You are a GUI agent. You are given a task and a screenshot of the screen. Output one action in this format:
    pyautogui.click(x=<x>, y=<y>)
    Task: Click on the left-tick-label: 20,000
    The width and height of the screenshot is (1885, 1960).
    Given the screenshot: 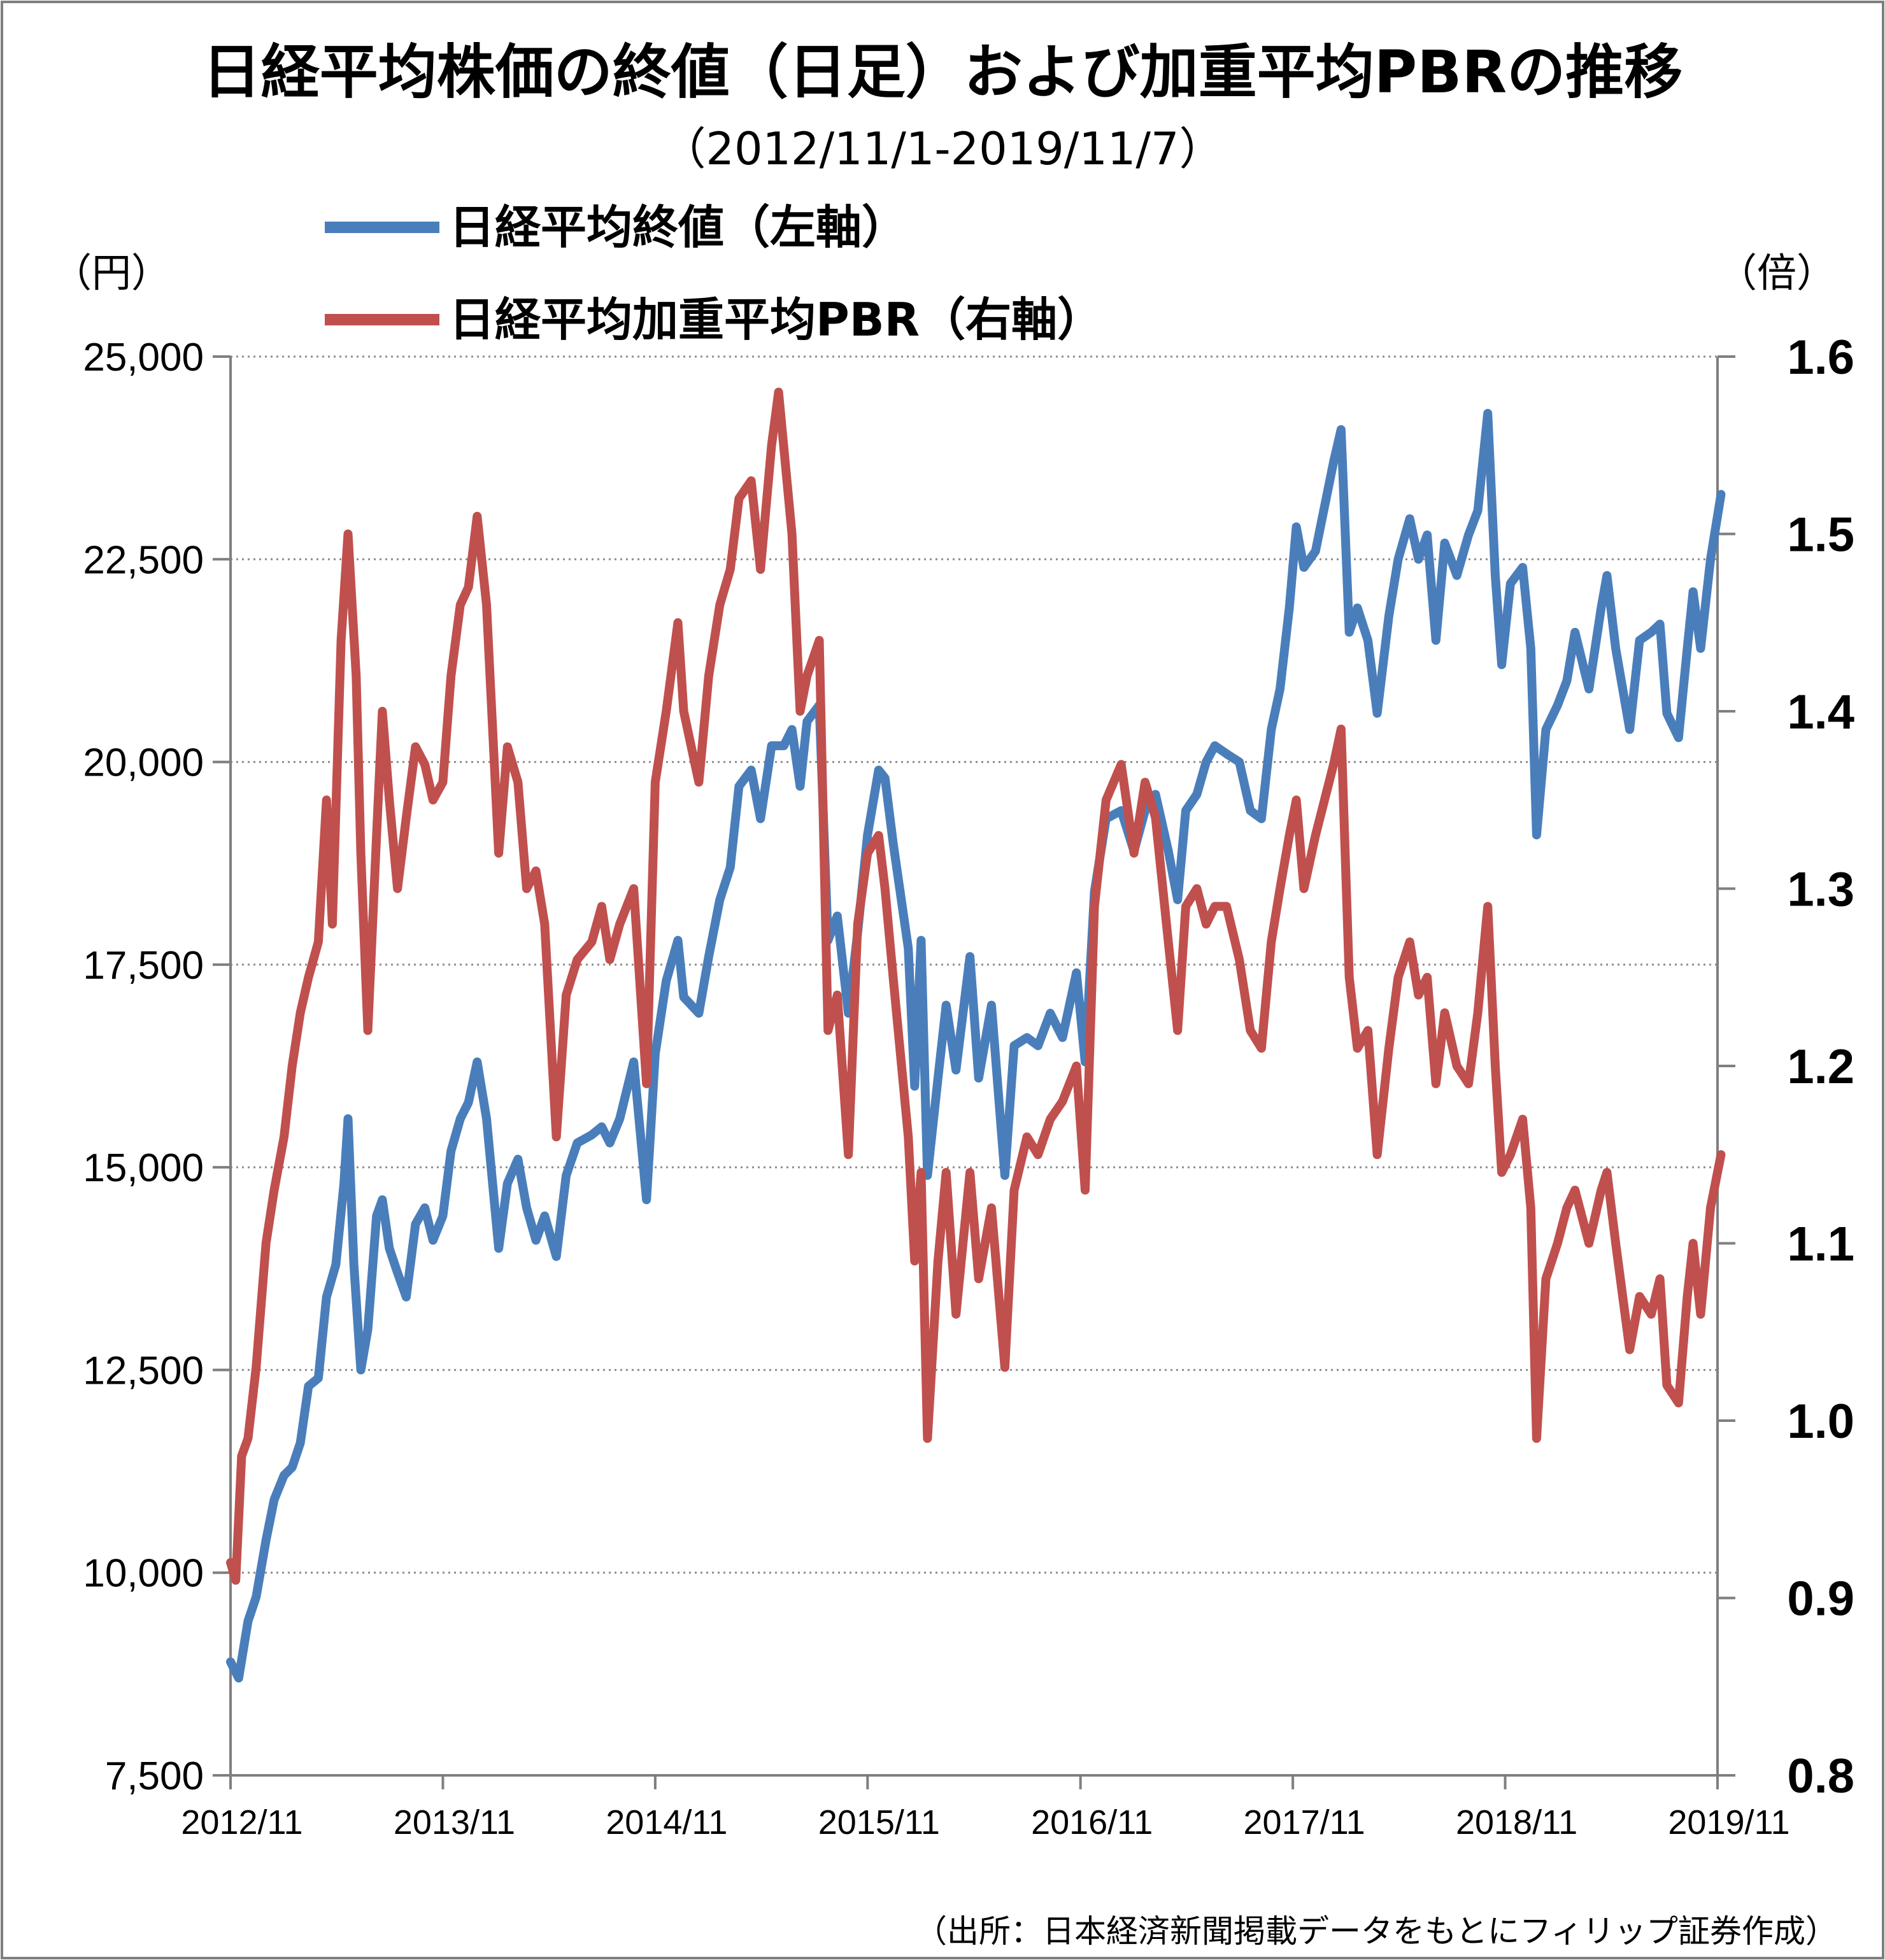 What is the action you would take?
    pyautogui.click(x=143, y=763)
    